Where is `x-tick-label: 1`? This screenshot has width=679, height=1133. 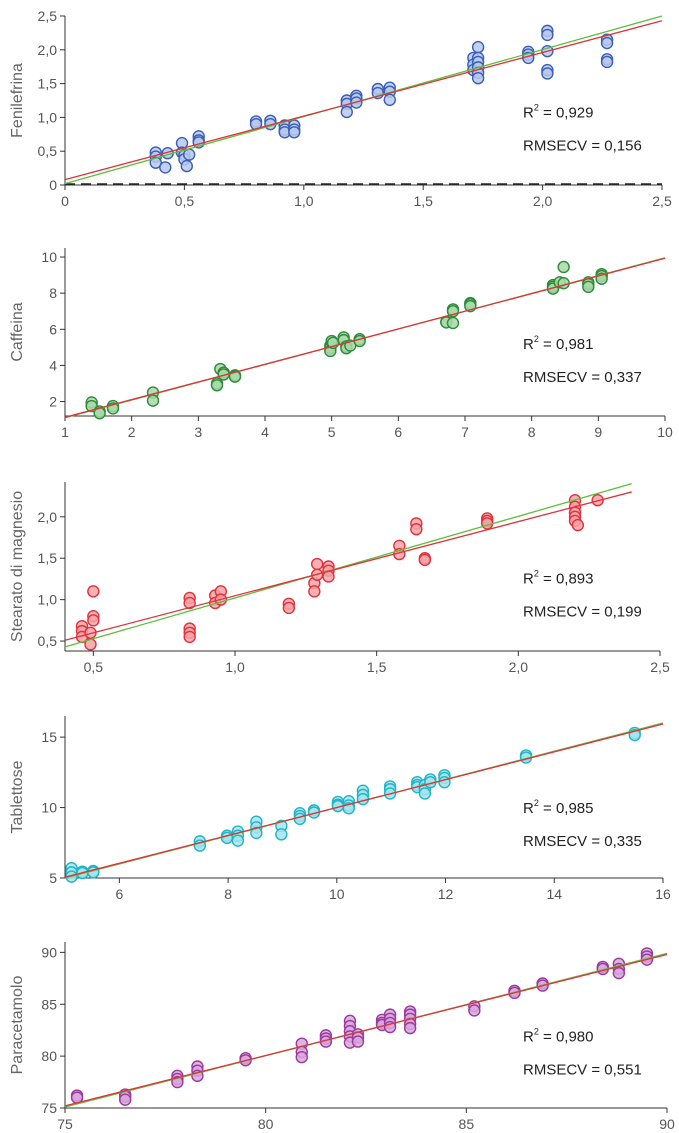 x-tick-label: 1 is located at coordinates (65, 432).